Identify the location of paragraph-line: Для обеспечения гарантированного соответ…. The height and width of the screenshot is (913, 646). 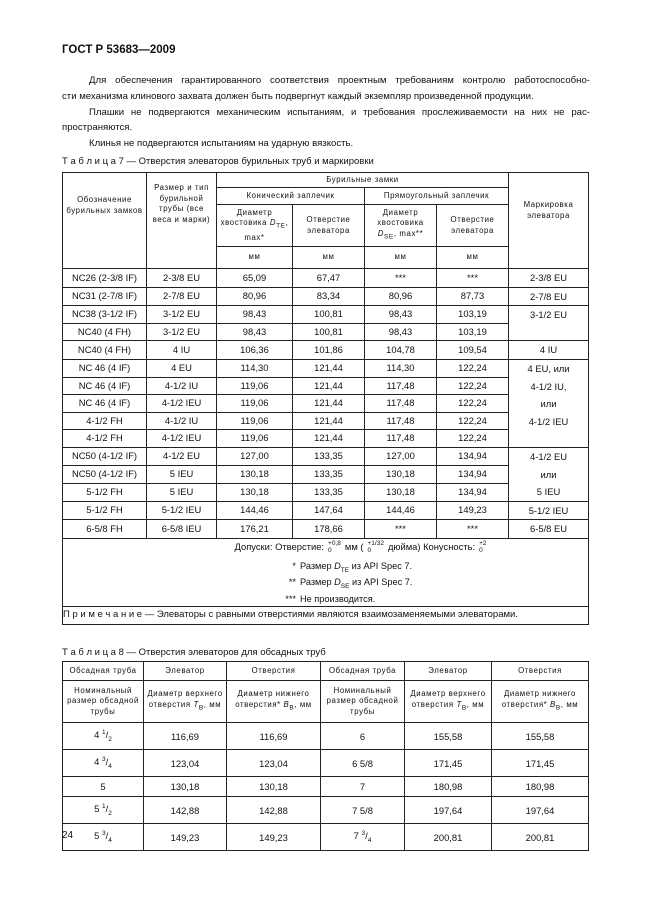
(326, 81).